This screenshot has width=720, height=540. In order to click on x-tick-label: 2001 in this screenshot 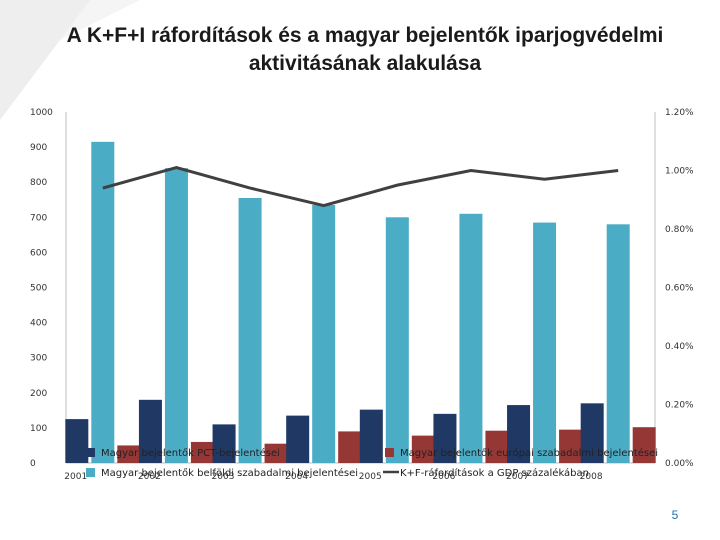, I will do `click(75, 477)`.